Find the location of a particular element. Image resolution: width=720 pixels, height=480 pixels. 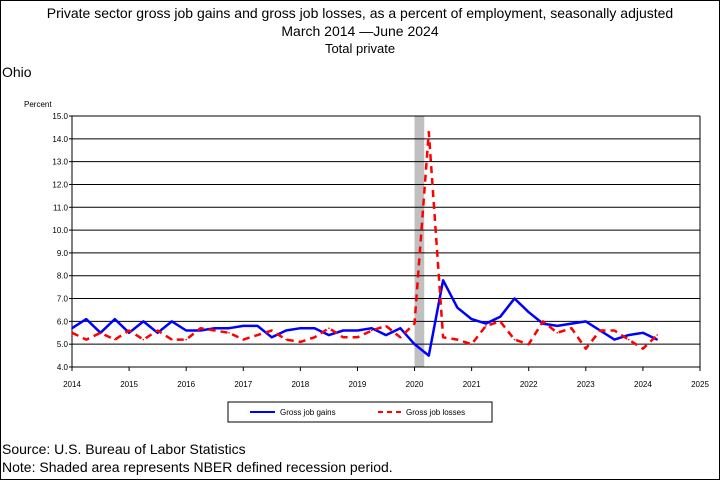

x-tick-label-1: 2015 is located at coordinates (129, 384).